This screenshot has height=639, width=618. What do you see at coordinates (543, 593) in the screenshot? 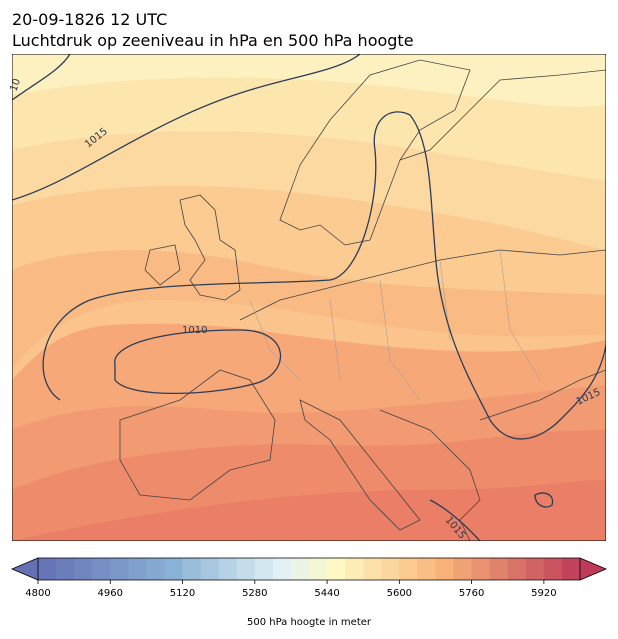
I see `tick-label: 5920` at bounding box center [543, 593].